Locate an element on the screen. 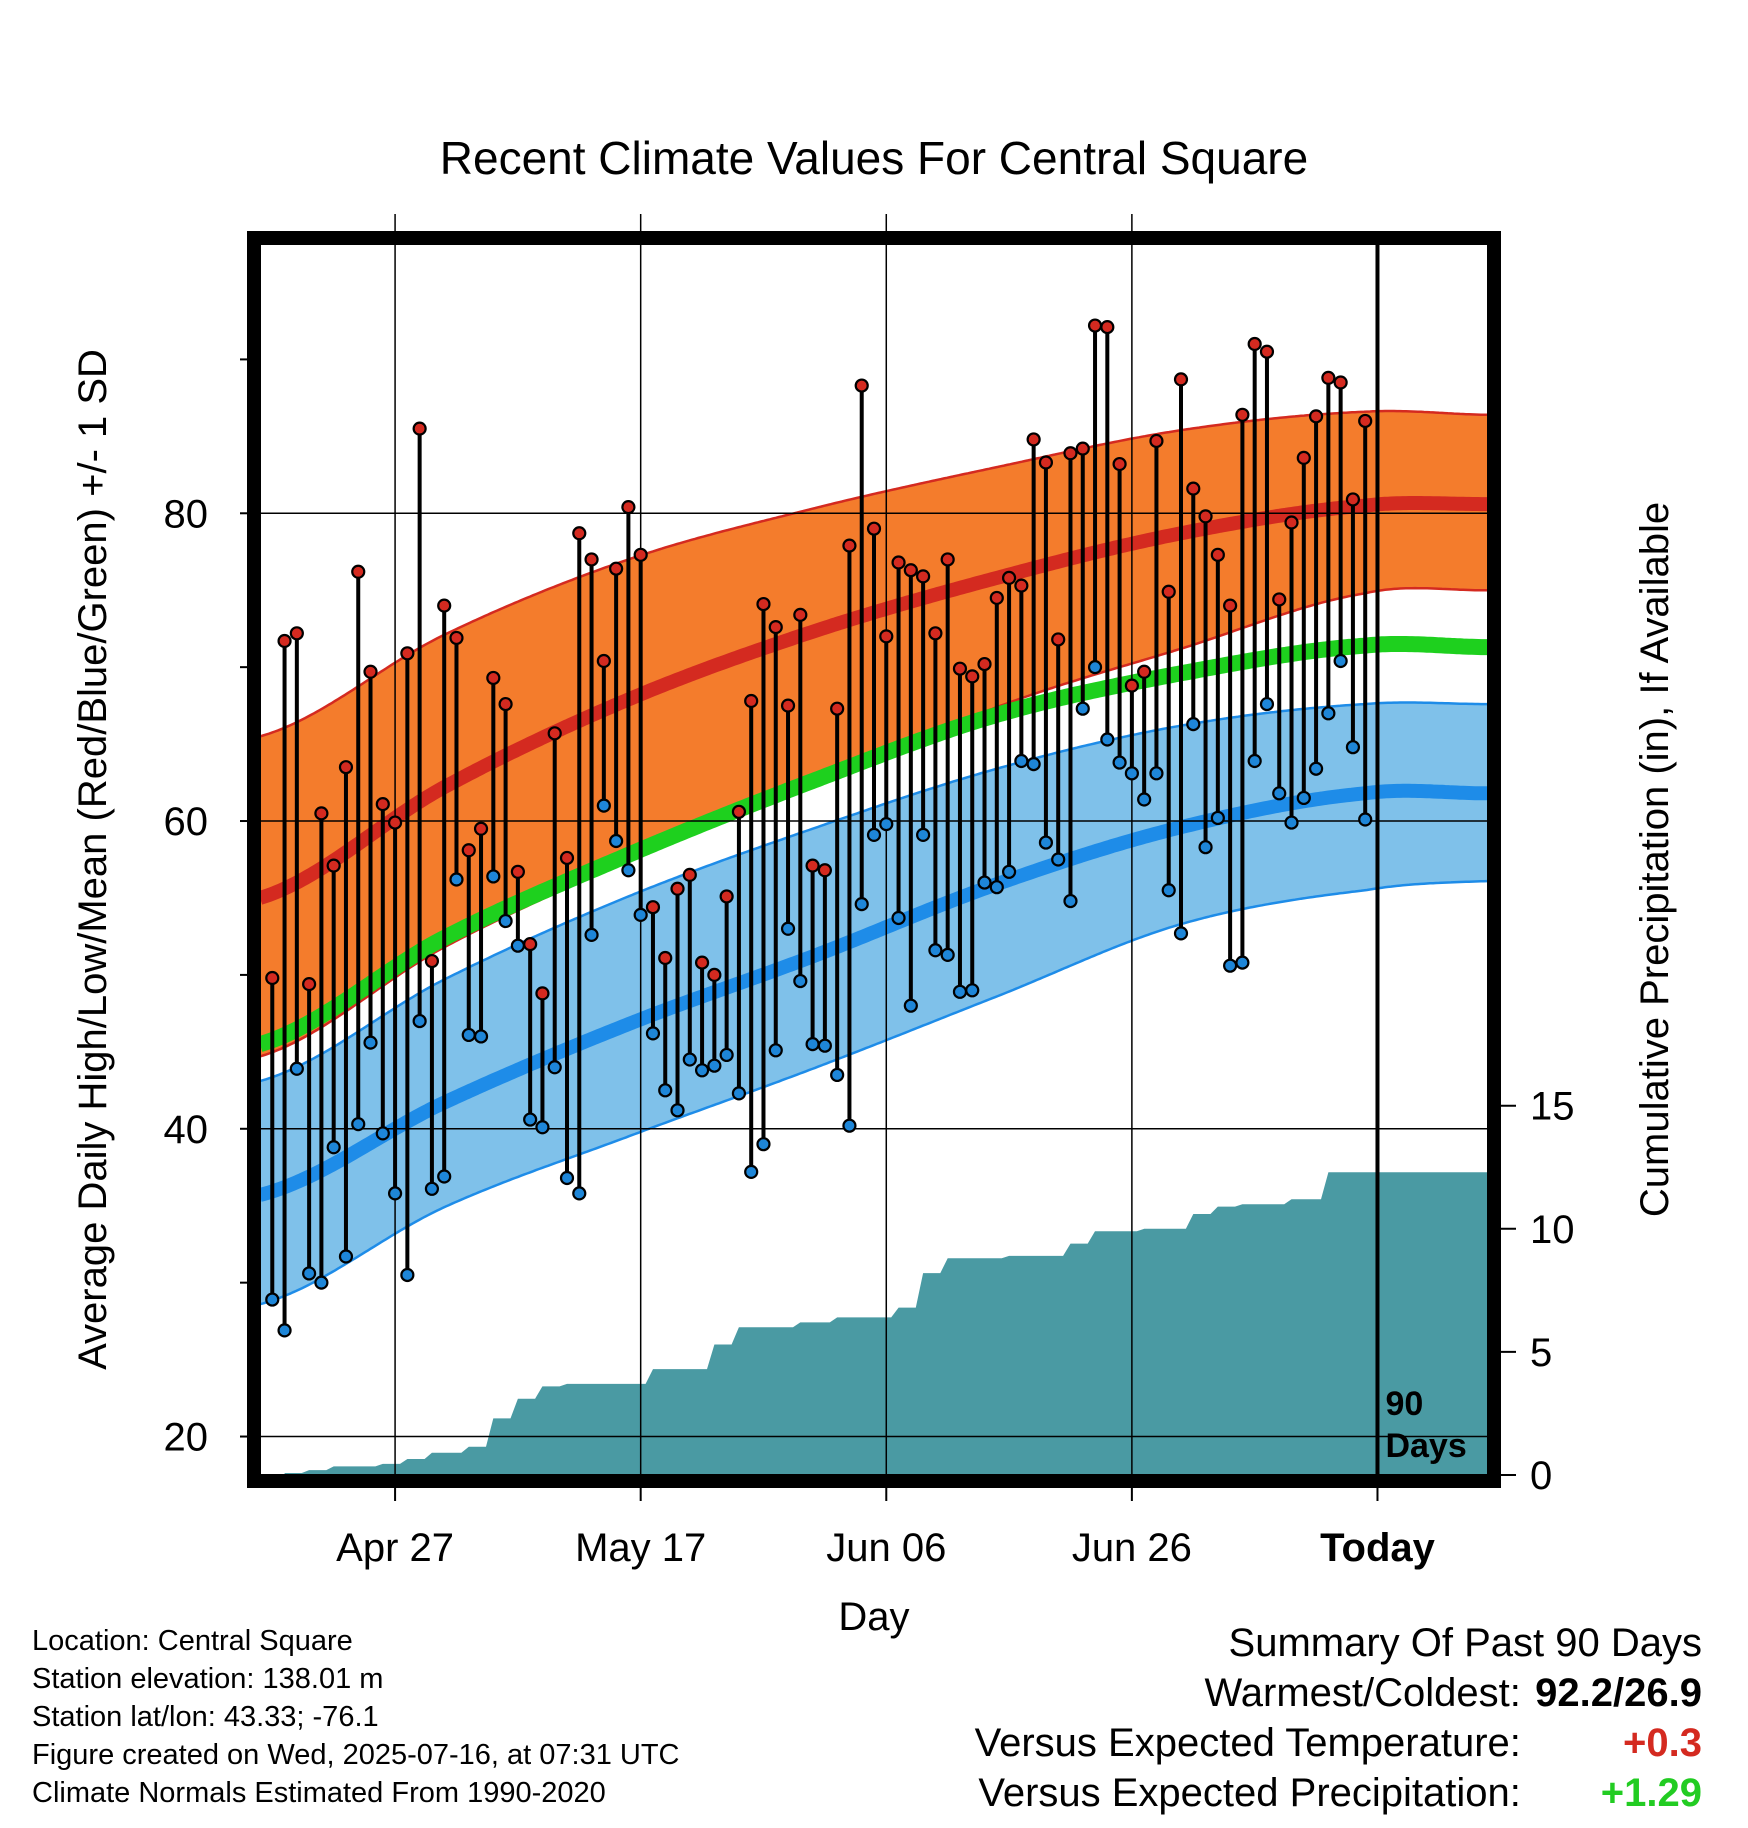  x-tick-label: Today is located at coordinates (1378, 1548).